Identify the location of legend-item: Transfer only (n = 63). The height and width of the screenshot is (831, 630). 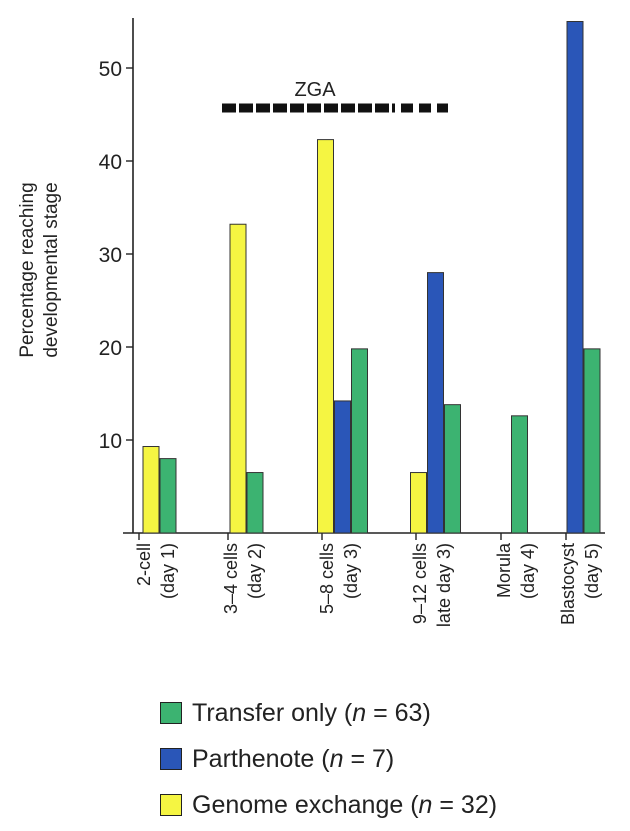
(328, 713).